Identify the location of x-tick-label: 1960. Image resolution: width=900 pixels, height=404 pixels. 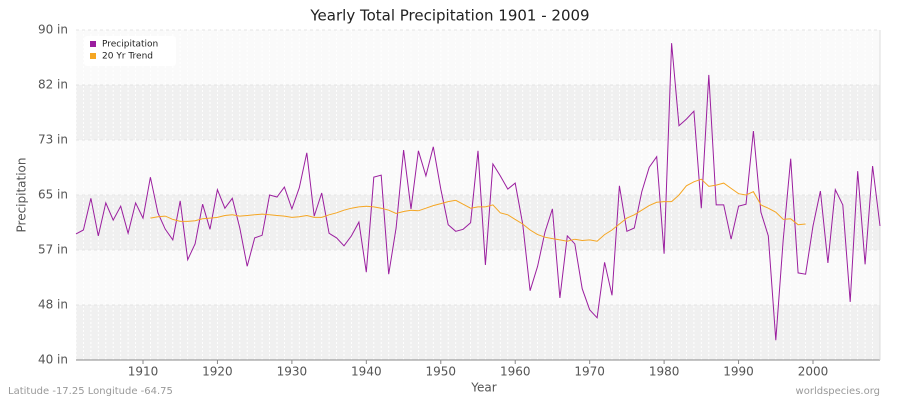
(515, 372).